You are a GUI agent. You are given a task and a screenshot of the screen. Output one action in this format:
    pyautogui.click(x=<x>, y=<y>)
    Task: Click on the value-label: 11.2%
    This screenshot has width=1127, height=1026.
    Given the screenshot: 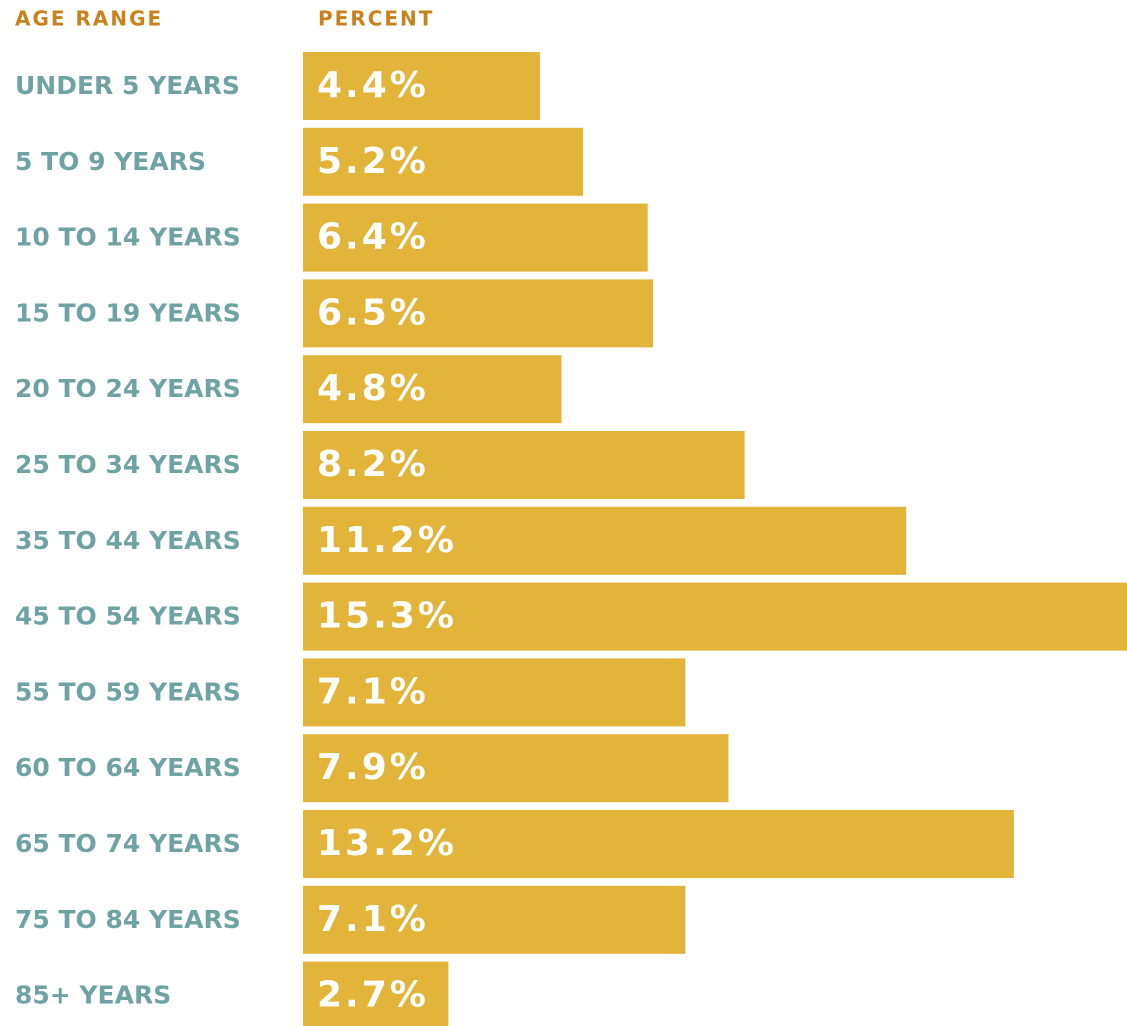 What is the action you would take?
    pyautogui.click(x=387, y=540)
    